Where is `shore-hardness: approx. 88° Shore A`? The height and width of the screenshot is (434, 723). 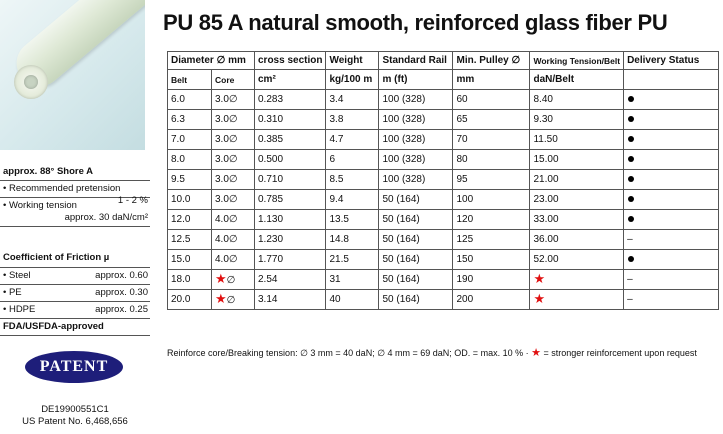
shore-hardness: approx. 88° Shore A is located at coordinates (48, 171).